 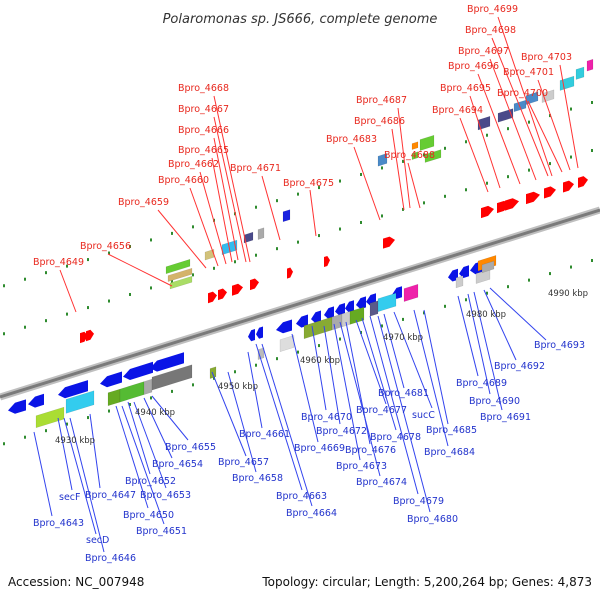 What do you see at coordinates (264, 434) in the screenshot?
I see `gene-label: Bpro_4661` at bounding box center [264, 434].